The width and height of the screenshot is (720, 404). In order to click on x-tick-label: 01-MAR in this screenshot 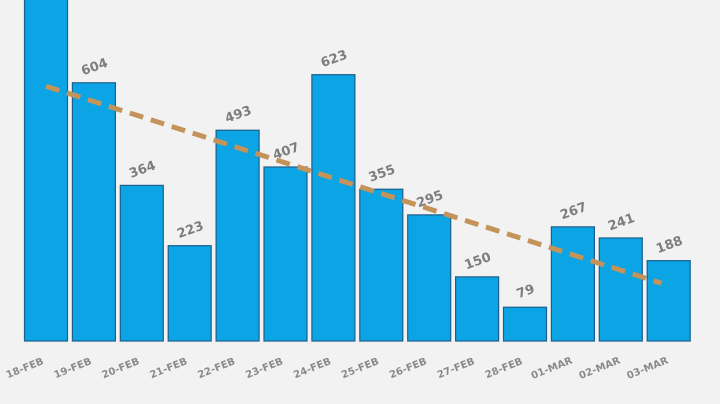, I will do `click(552, 368)`.